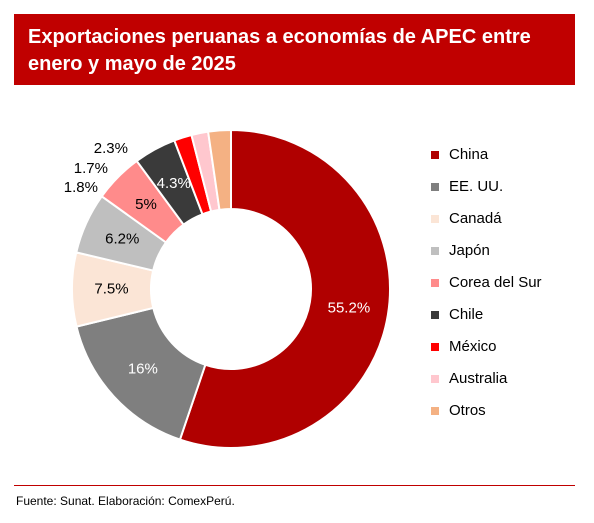  What do you see at coordinates (111, 288) in the screenshot?
I see `data-label-canada: 7.5%` at bounding box center [111, 288].